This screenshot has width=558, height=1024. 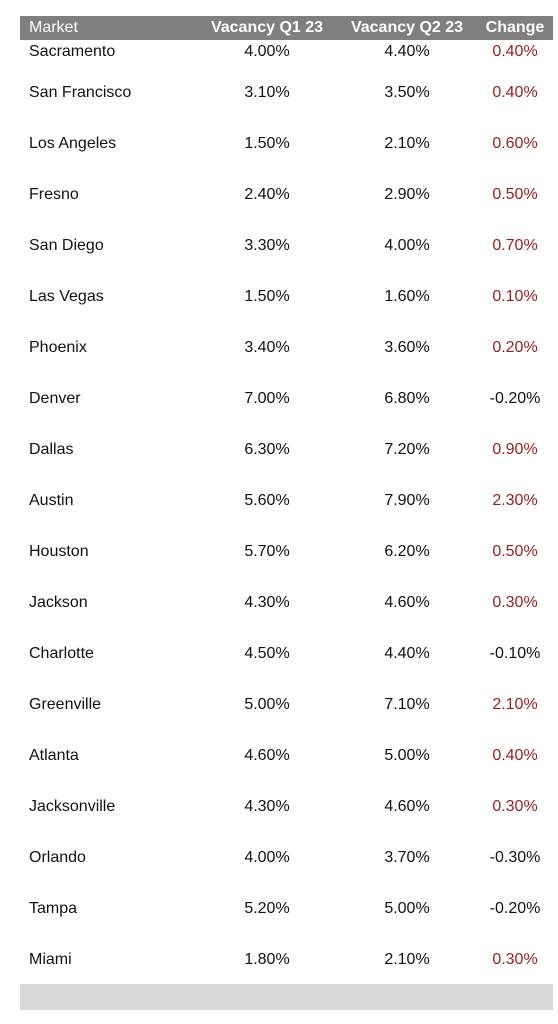 I want to click on cell-change: 2.30%, so click(x=515, y=500).